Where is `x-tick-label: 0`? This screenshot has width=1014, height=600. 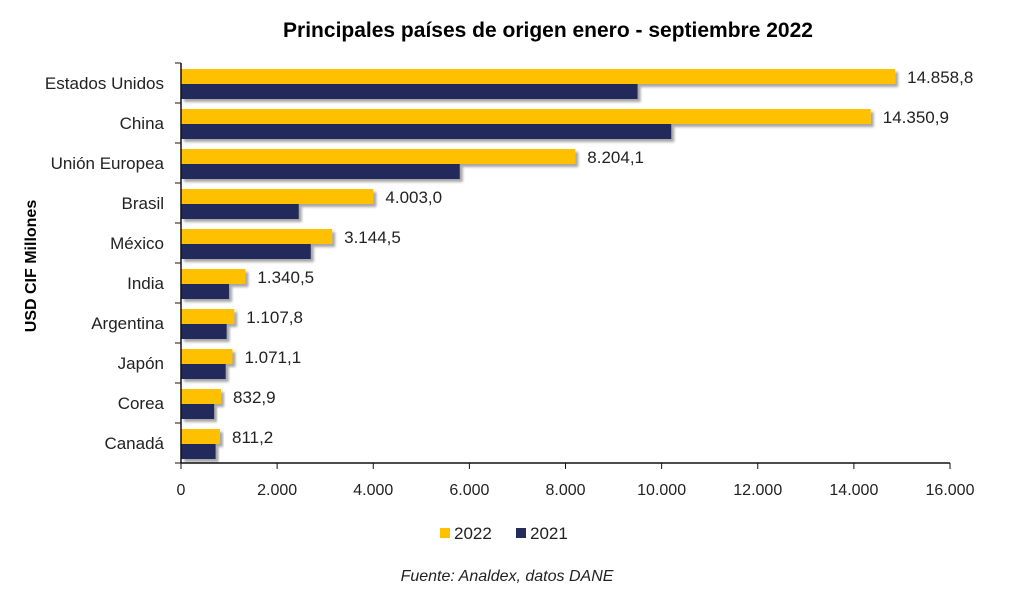
x-tick-label: 0 is located at coordinates (181, 490).